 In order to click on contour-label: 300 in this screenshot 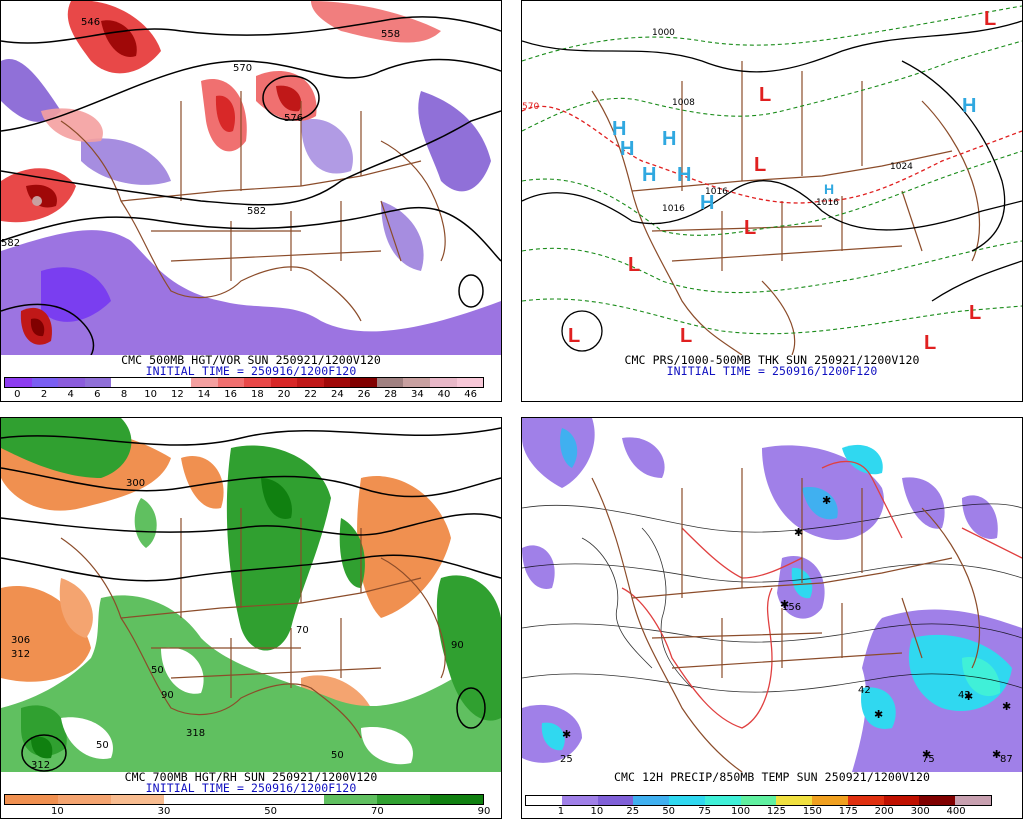, I will do `click(135, 483)`.